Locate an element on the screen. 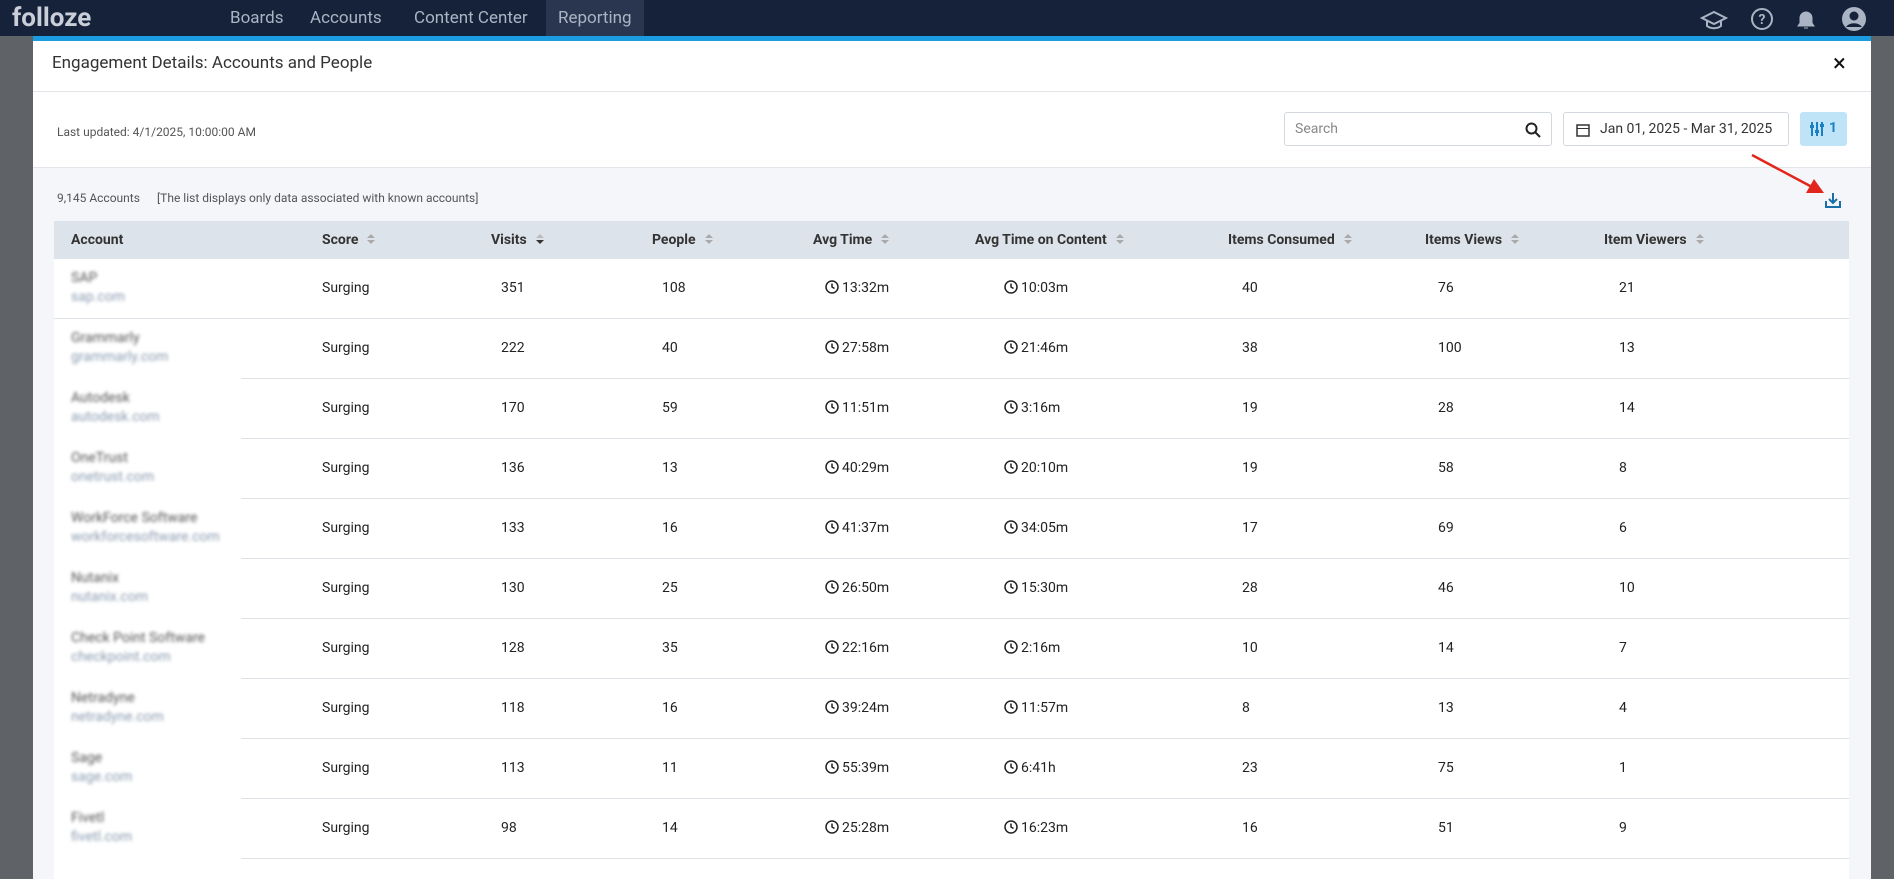 This screenshot has width=1894, height=879. cell-value: 118 is located at coordinates (513, 708).